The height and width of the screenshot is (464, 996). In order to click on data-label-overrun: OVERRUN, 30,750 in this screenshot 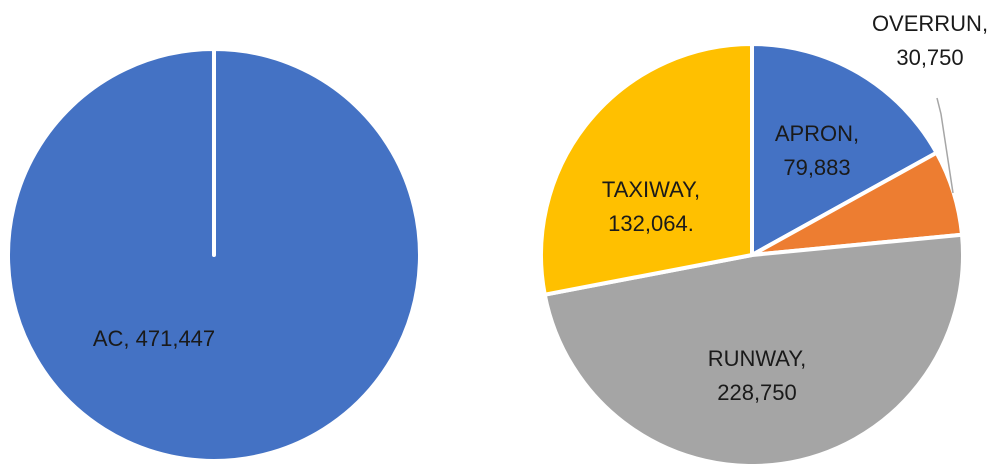, I will do `click(930, 40)`.